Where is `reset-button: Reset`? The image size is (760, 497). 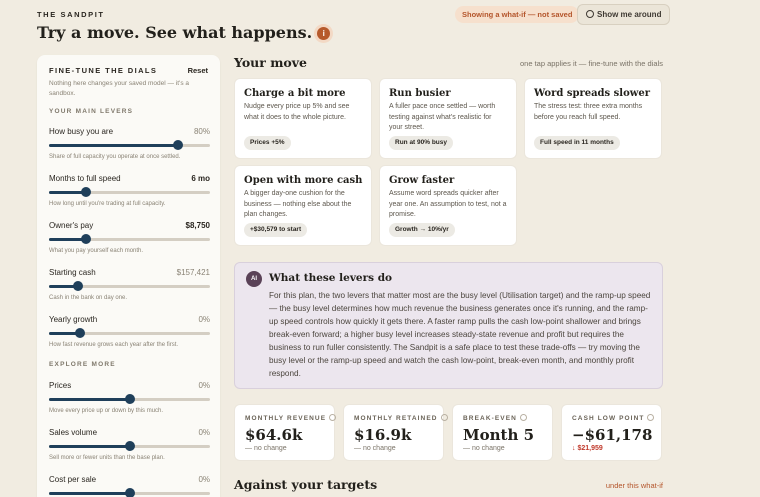
reset-button: Reset is located at coordinates (197, 70).